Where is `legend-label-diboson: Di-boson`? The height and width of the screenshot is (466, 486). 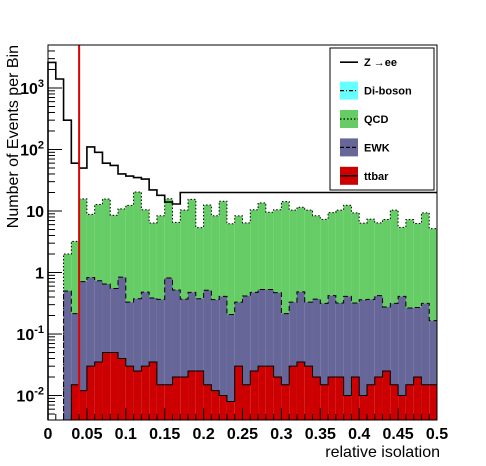 legend-label-diboson: Di-boson is located at coordinates (388, 92).